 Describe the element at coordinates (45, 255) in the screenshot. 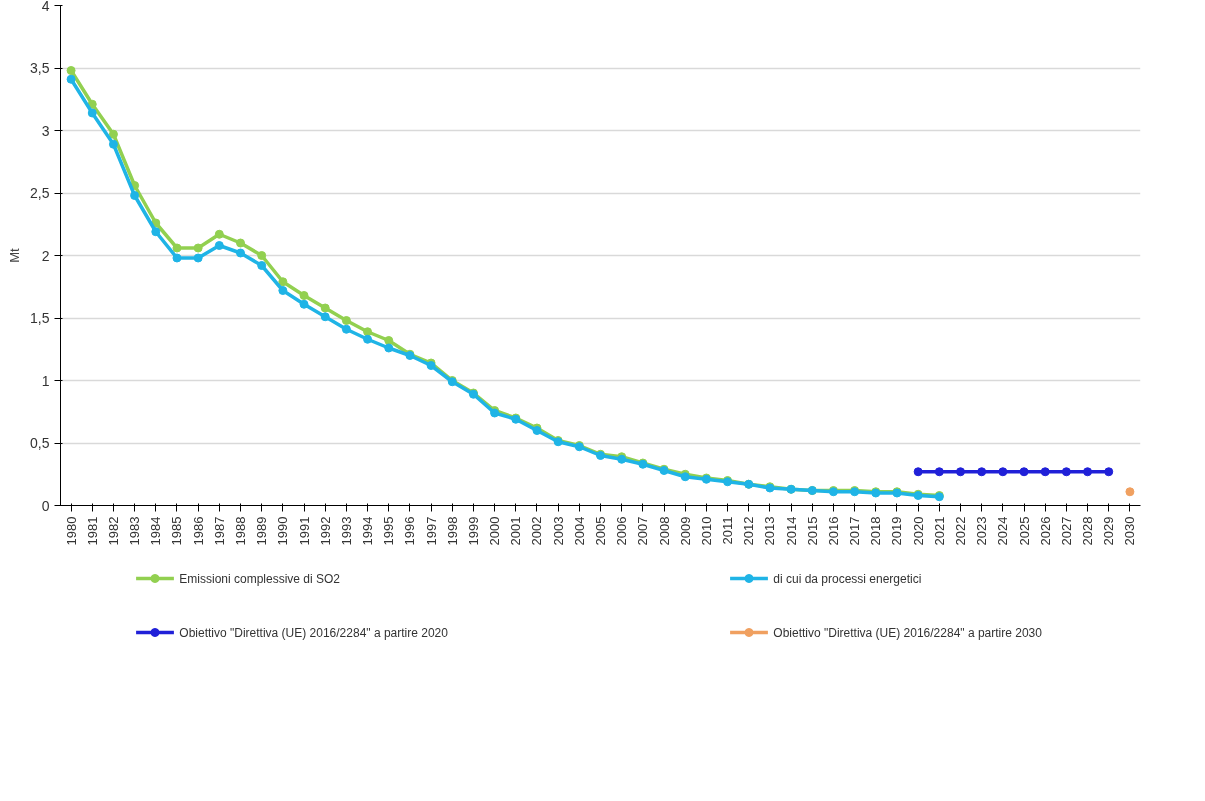

I see `y-tick-label: 2` at that location.